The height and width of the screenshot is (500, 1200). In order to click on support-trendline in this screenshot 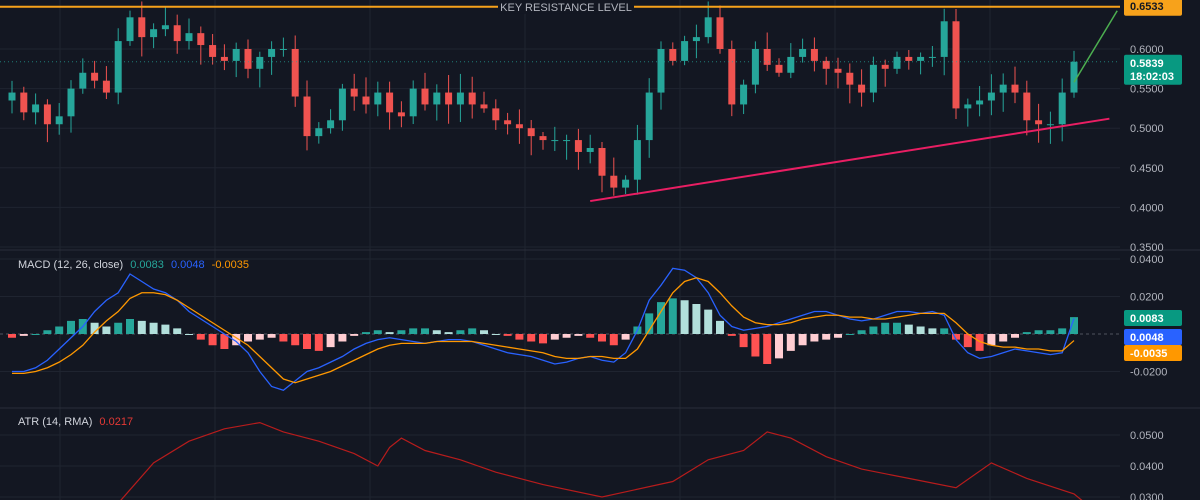, I will do `click(850, 160)`.